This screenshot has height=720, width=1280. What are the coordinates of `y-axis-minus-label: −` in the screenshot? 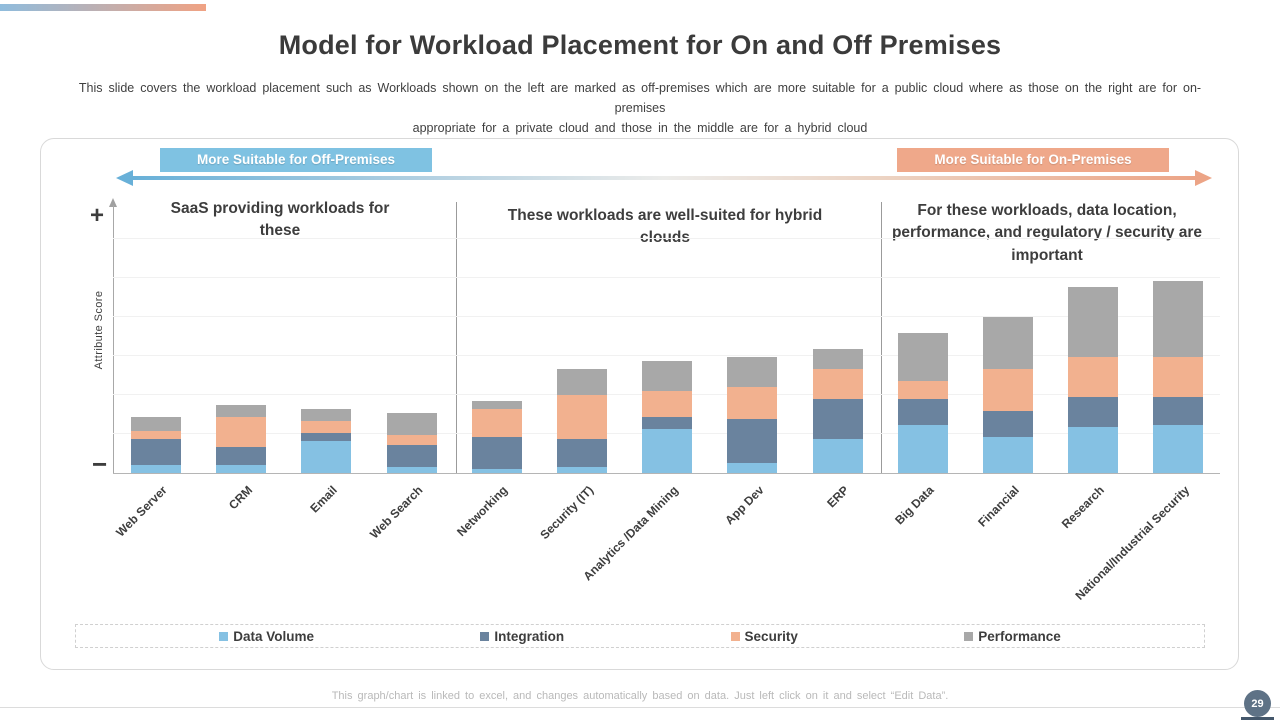 It's located at (100, 464).